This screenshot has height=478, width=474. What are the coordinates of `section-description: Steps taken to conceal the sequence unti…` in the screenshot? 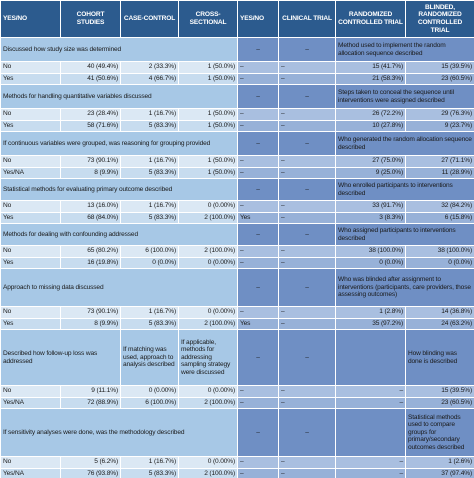 It's located at (404, 96).